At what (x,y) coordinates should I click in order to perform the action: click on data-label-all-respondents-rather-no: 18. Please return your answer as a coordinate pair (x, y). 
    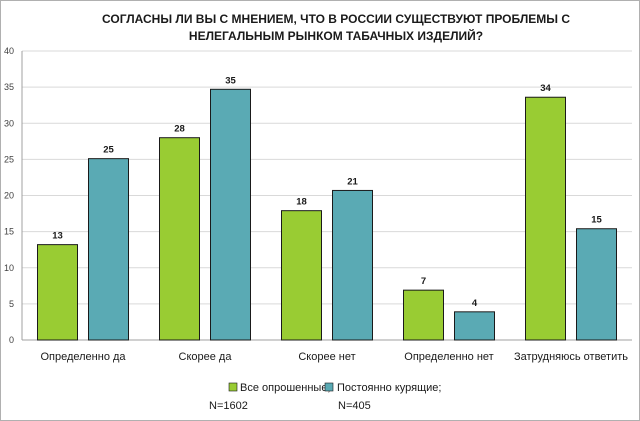
    Looking at the image, I should click on (301, 202).